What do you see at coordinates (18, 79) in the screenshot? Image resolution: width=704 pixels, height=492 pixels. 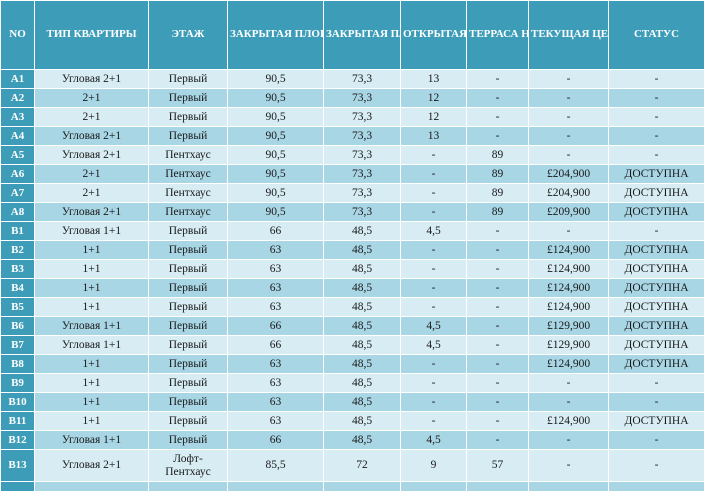 I see `cell-unit-number: A1` at bounding box center [18, 79].